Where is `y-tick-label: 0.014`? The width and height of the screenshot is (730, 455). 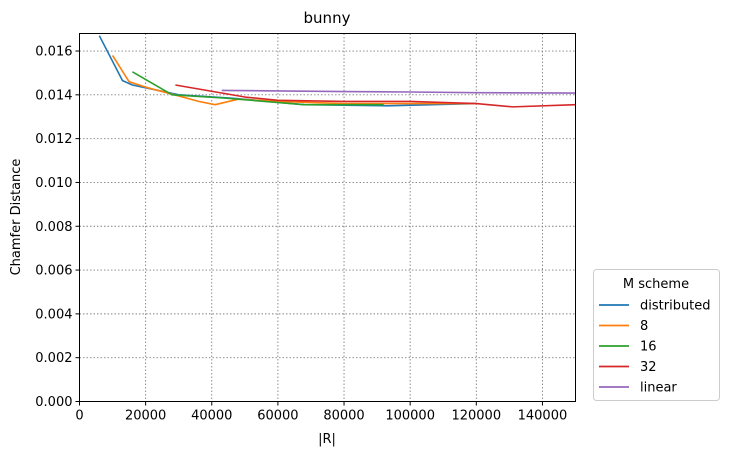
y-tick-label: 0.014 is located at coordinates (53, 95).